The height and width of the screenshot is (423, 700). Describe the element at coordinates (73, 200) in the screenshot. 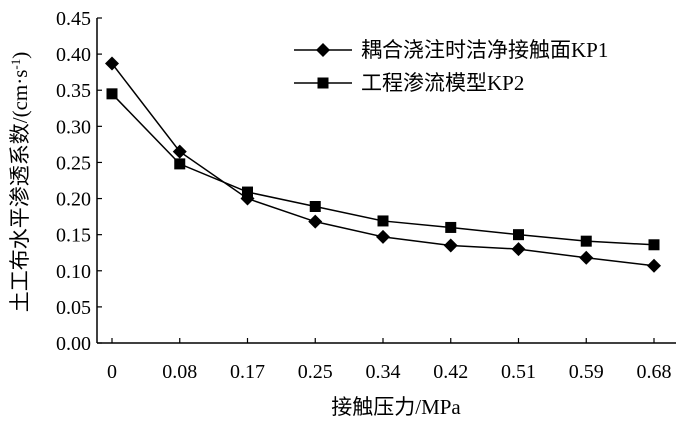

I see `y-tick-label: 0.20` at that location.